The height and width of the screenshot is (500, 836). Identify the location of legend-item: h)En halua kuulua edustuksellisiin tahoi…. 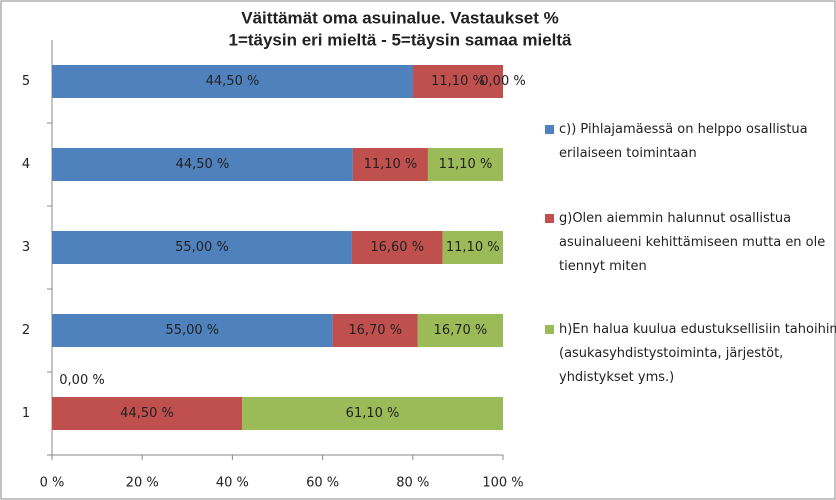
(690, 354).